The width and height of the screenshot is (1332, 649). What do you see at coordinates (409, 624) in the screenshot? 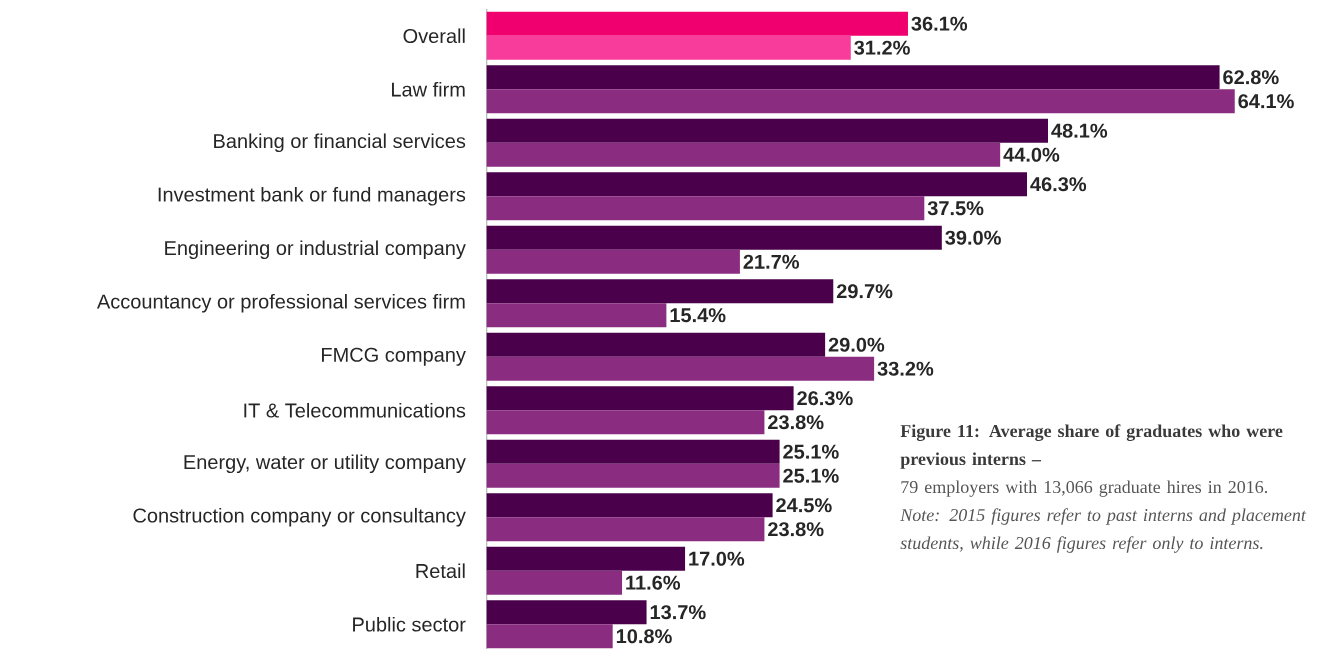
I see `y-tick-label: Public sector` at bounding box center [409, 624].